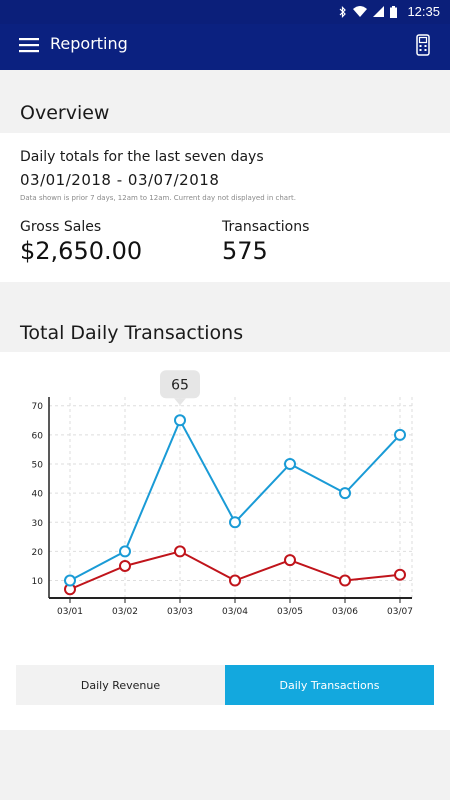  What do you see at coordinates (70, 612) in the screenshot?
I see `x-tick-label: 03/01` at bounding box center [70, 612].